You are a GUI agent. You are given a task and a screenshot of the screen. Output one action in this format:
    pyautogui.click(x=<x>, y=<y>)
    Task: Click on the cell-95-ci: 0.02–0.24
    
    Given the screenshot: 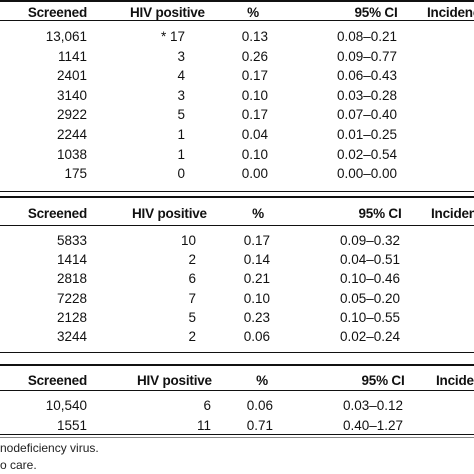 What is the action you would take?
    pyautogui.click(x=370, y=336)
    